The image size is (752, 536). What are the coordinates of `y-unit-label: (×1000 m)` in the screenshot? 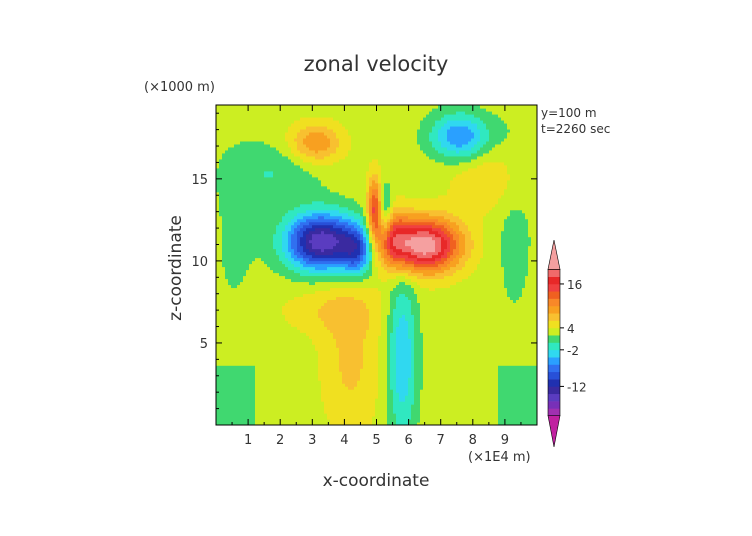 It's located at (179, 87).